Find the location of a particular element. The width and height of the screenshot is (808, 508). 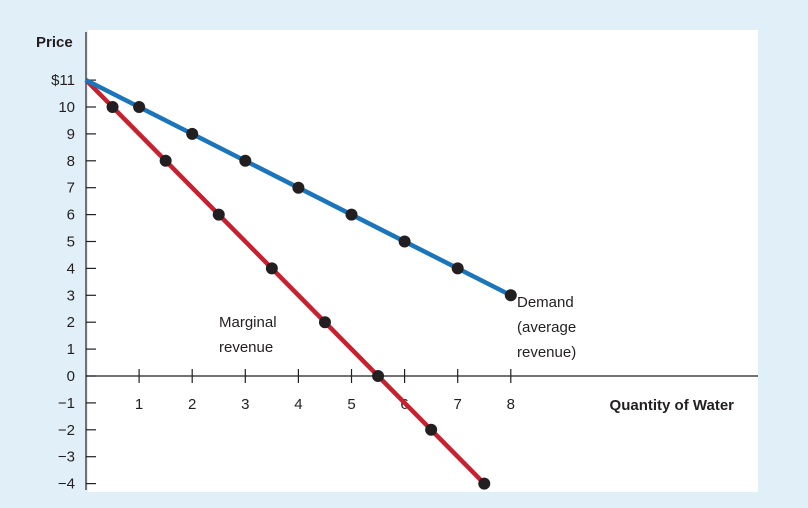

y-tick-label: −3 is located at coordinates (66, 457).